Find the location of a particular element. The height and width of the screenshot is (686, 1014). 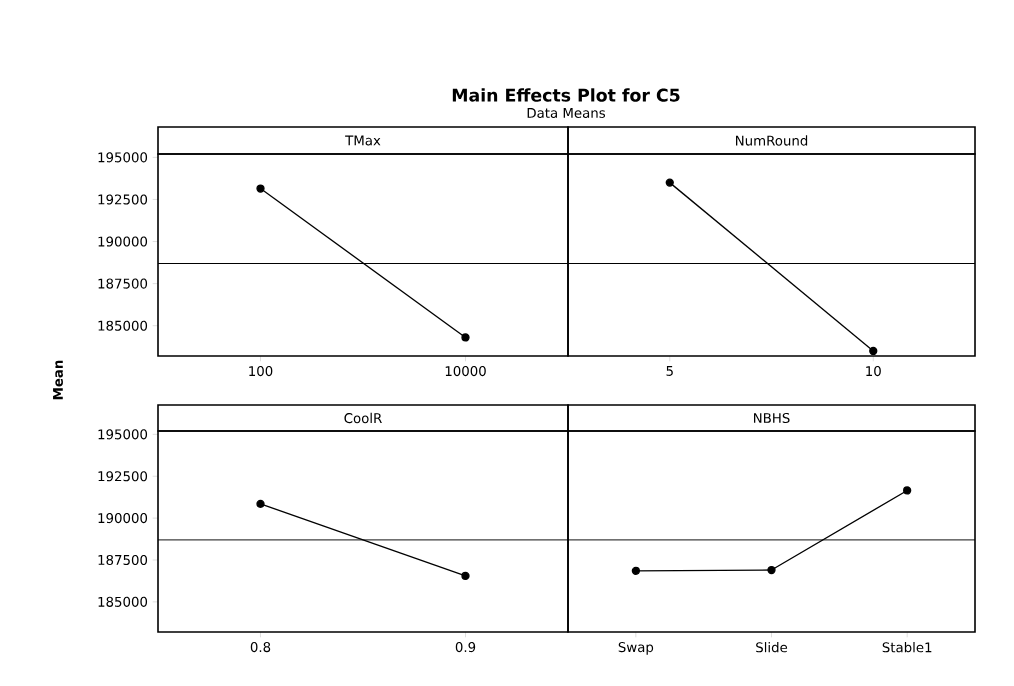

x-axis-title: NumRound is located at coordinates (772, 140).